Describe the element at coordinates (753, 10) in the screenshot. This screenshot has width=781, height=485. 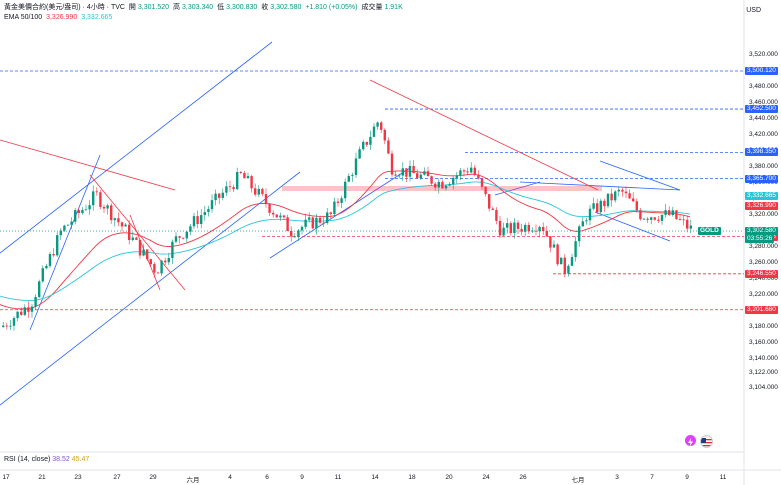
I see `currency-label: USD` at that location.